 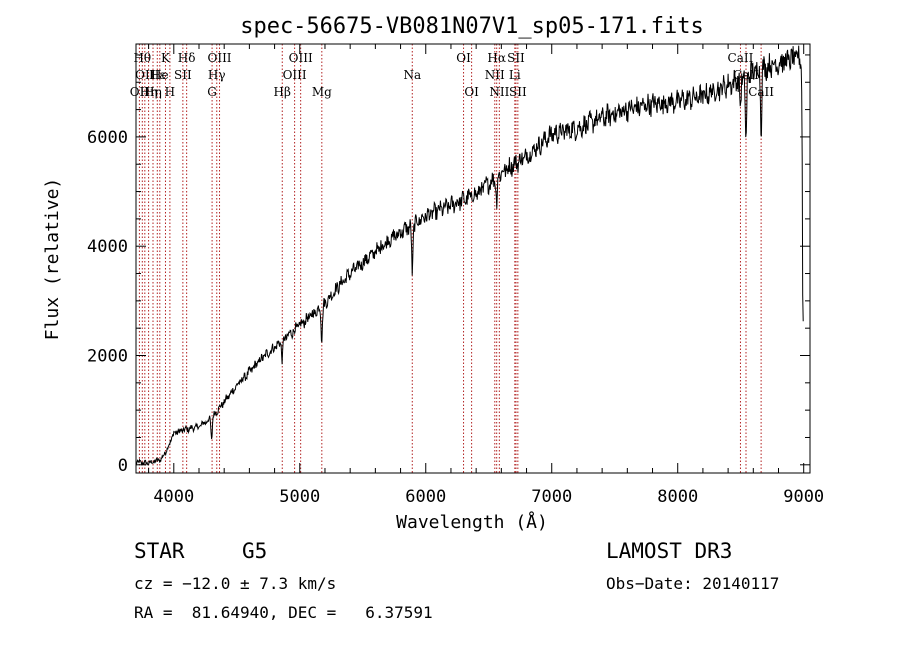 What do you see at coordinates (170, 92) in the screenshot?
I see `line-marker-label: H` at bounding box center [170, 92].